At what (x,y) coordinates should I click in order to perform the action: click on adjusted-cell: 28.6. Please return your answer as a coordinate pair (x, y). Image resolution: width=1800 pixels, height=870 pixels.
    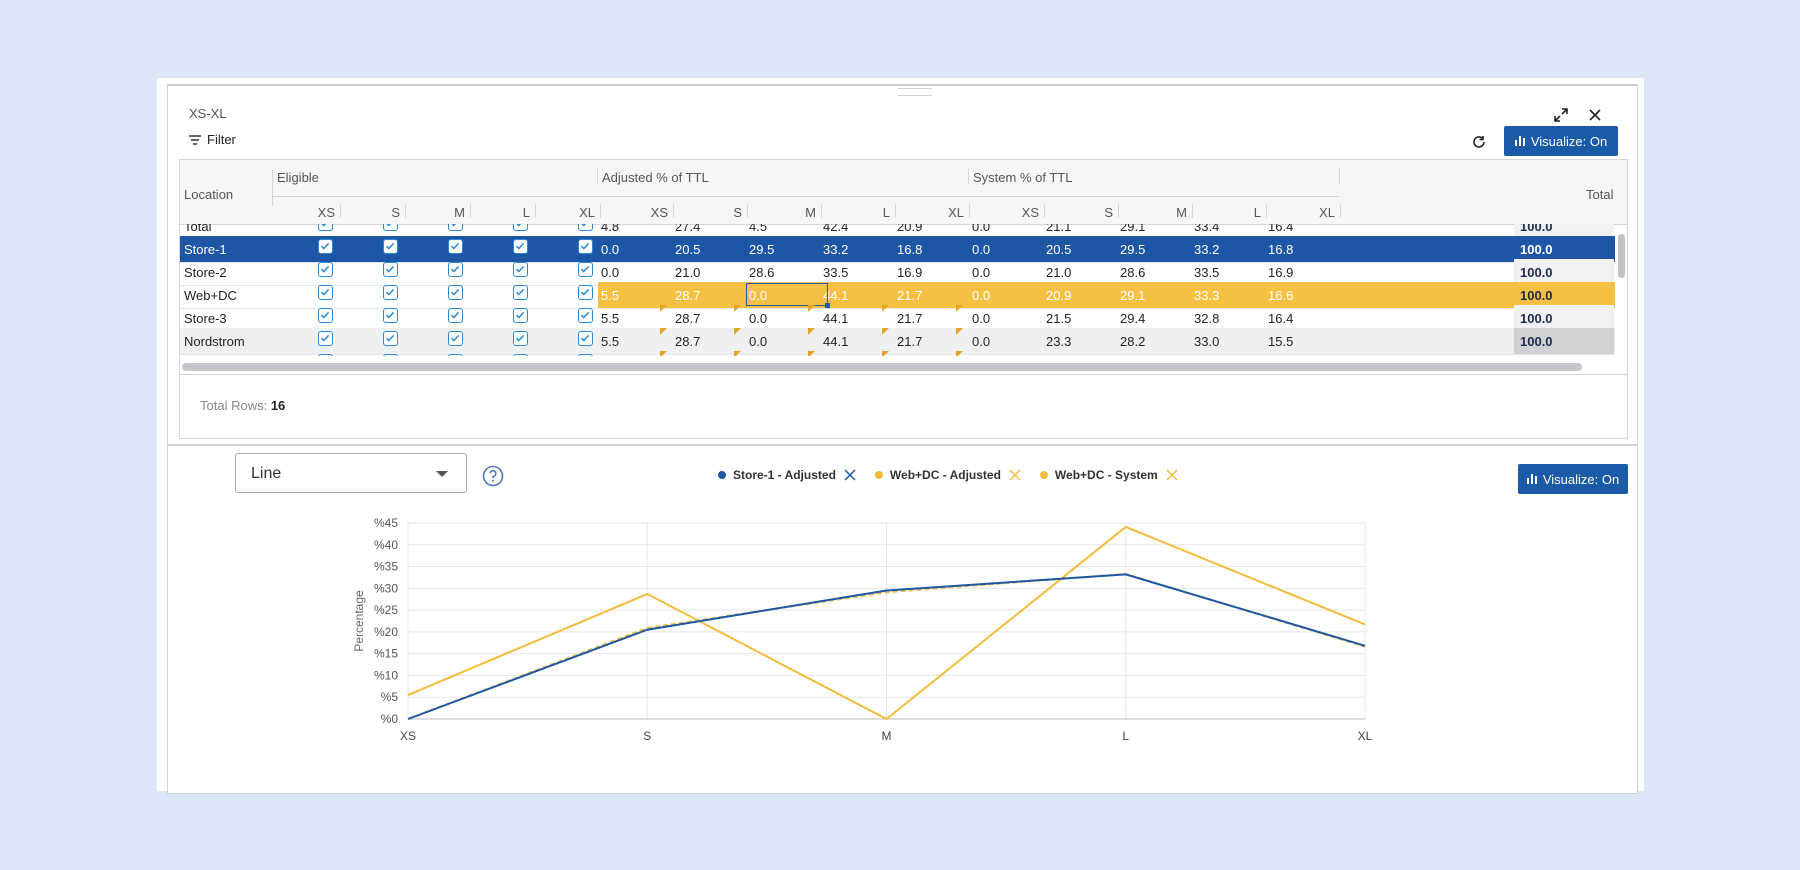
    Looking at the image, I should click on (762, 272).